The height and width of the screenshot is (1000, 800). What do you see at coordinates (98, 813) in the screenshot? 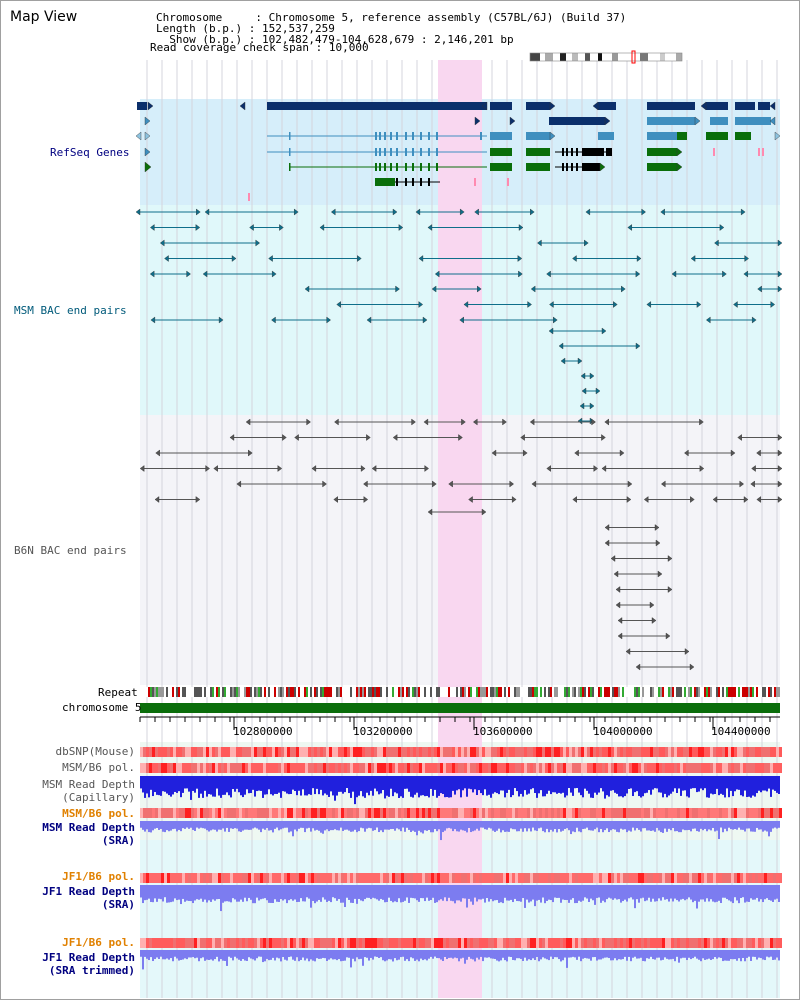
I see `track-label-msm-b6-pol-sra: MSM/B6 pol.` at bounding box center [98, 813].